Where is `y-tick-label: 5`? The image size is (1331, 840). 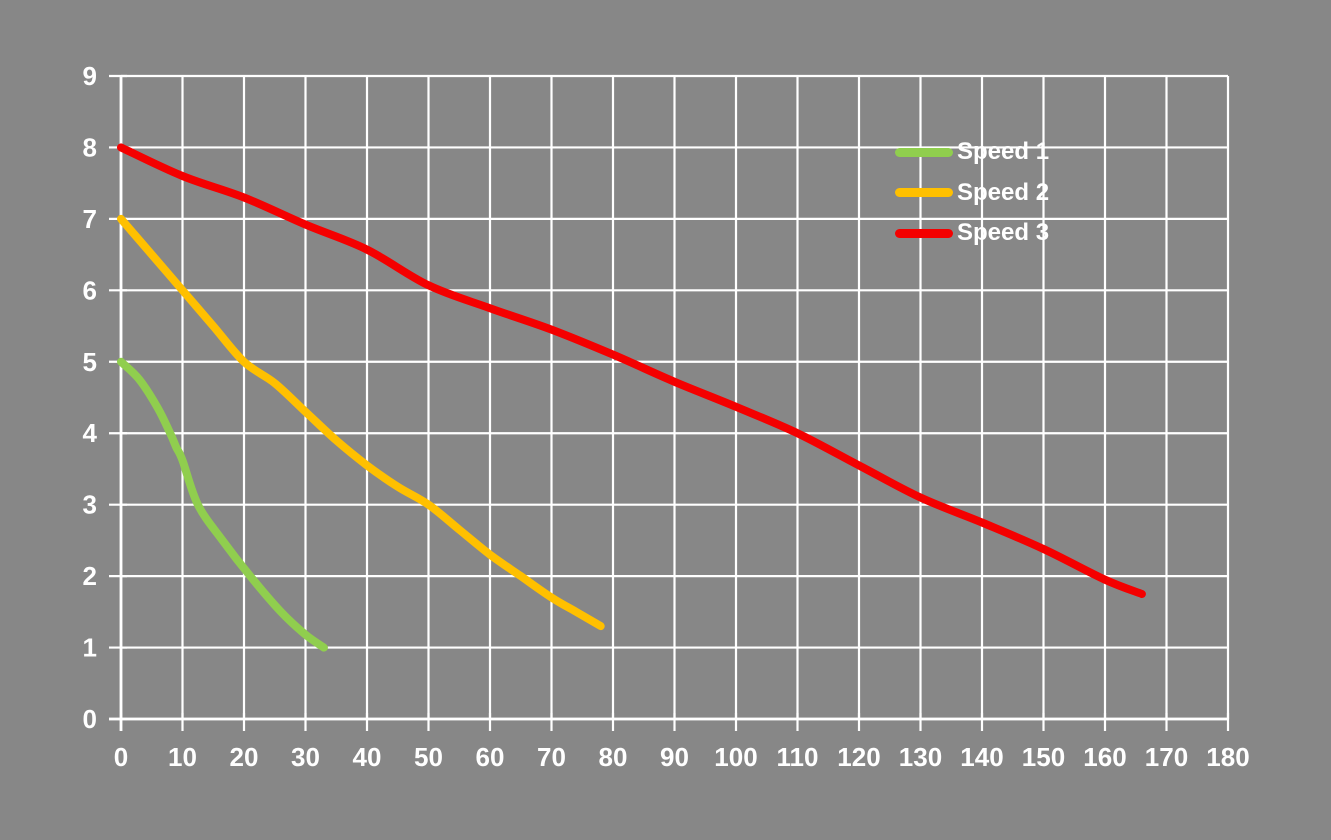 y-tick-label: 5 is located at coordinates (90, 362).